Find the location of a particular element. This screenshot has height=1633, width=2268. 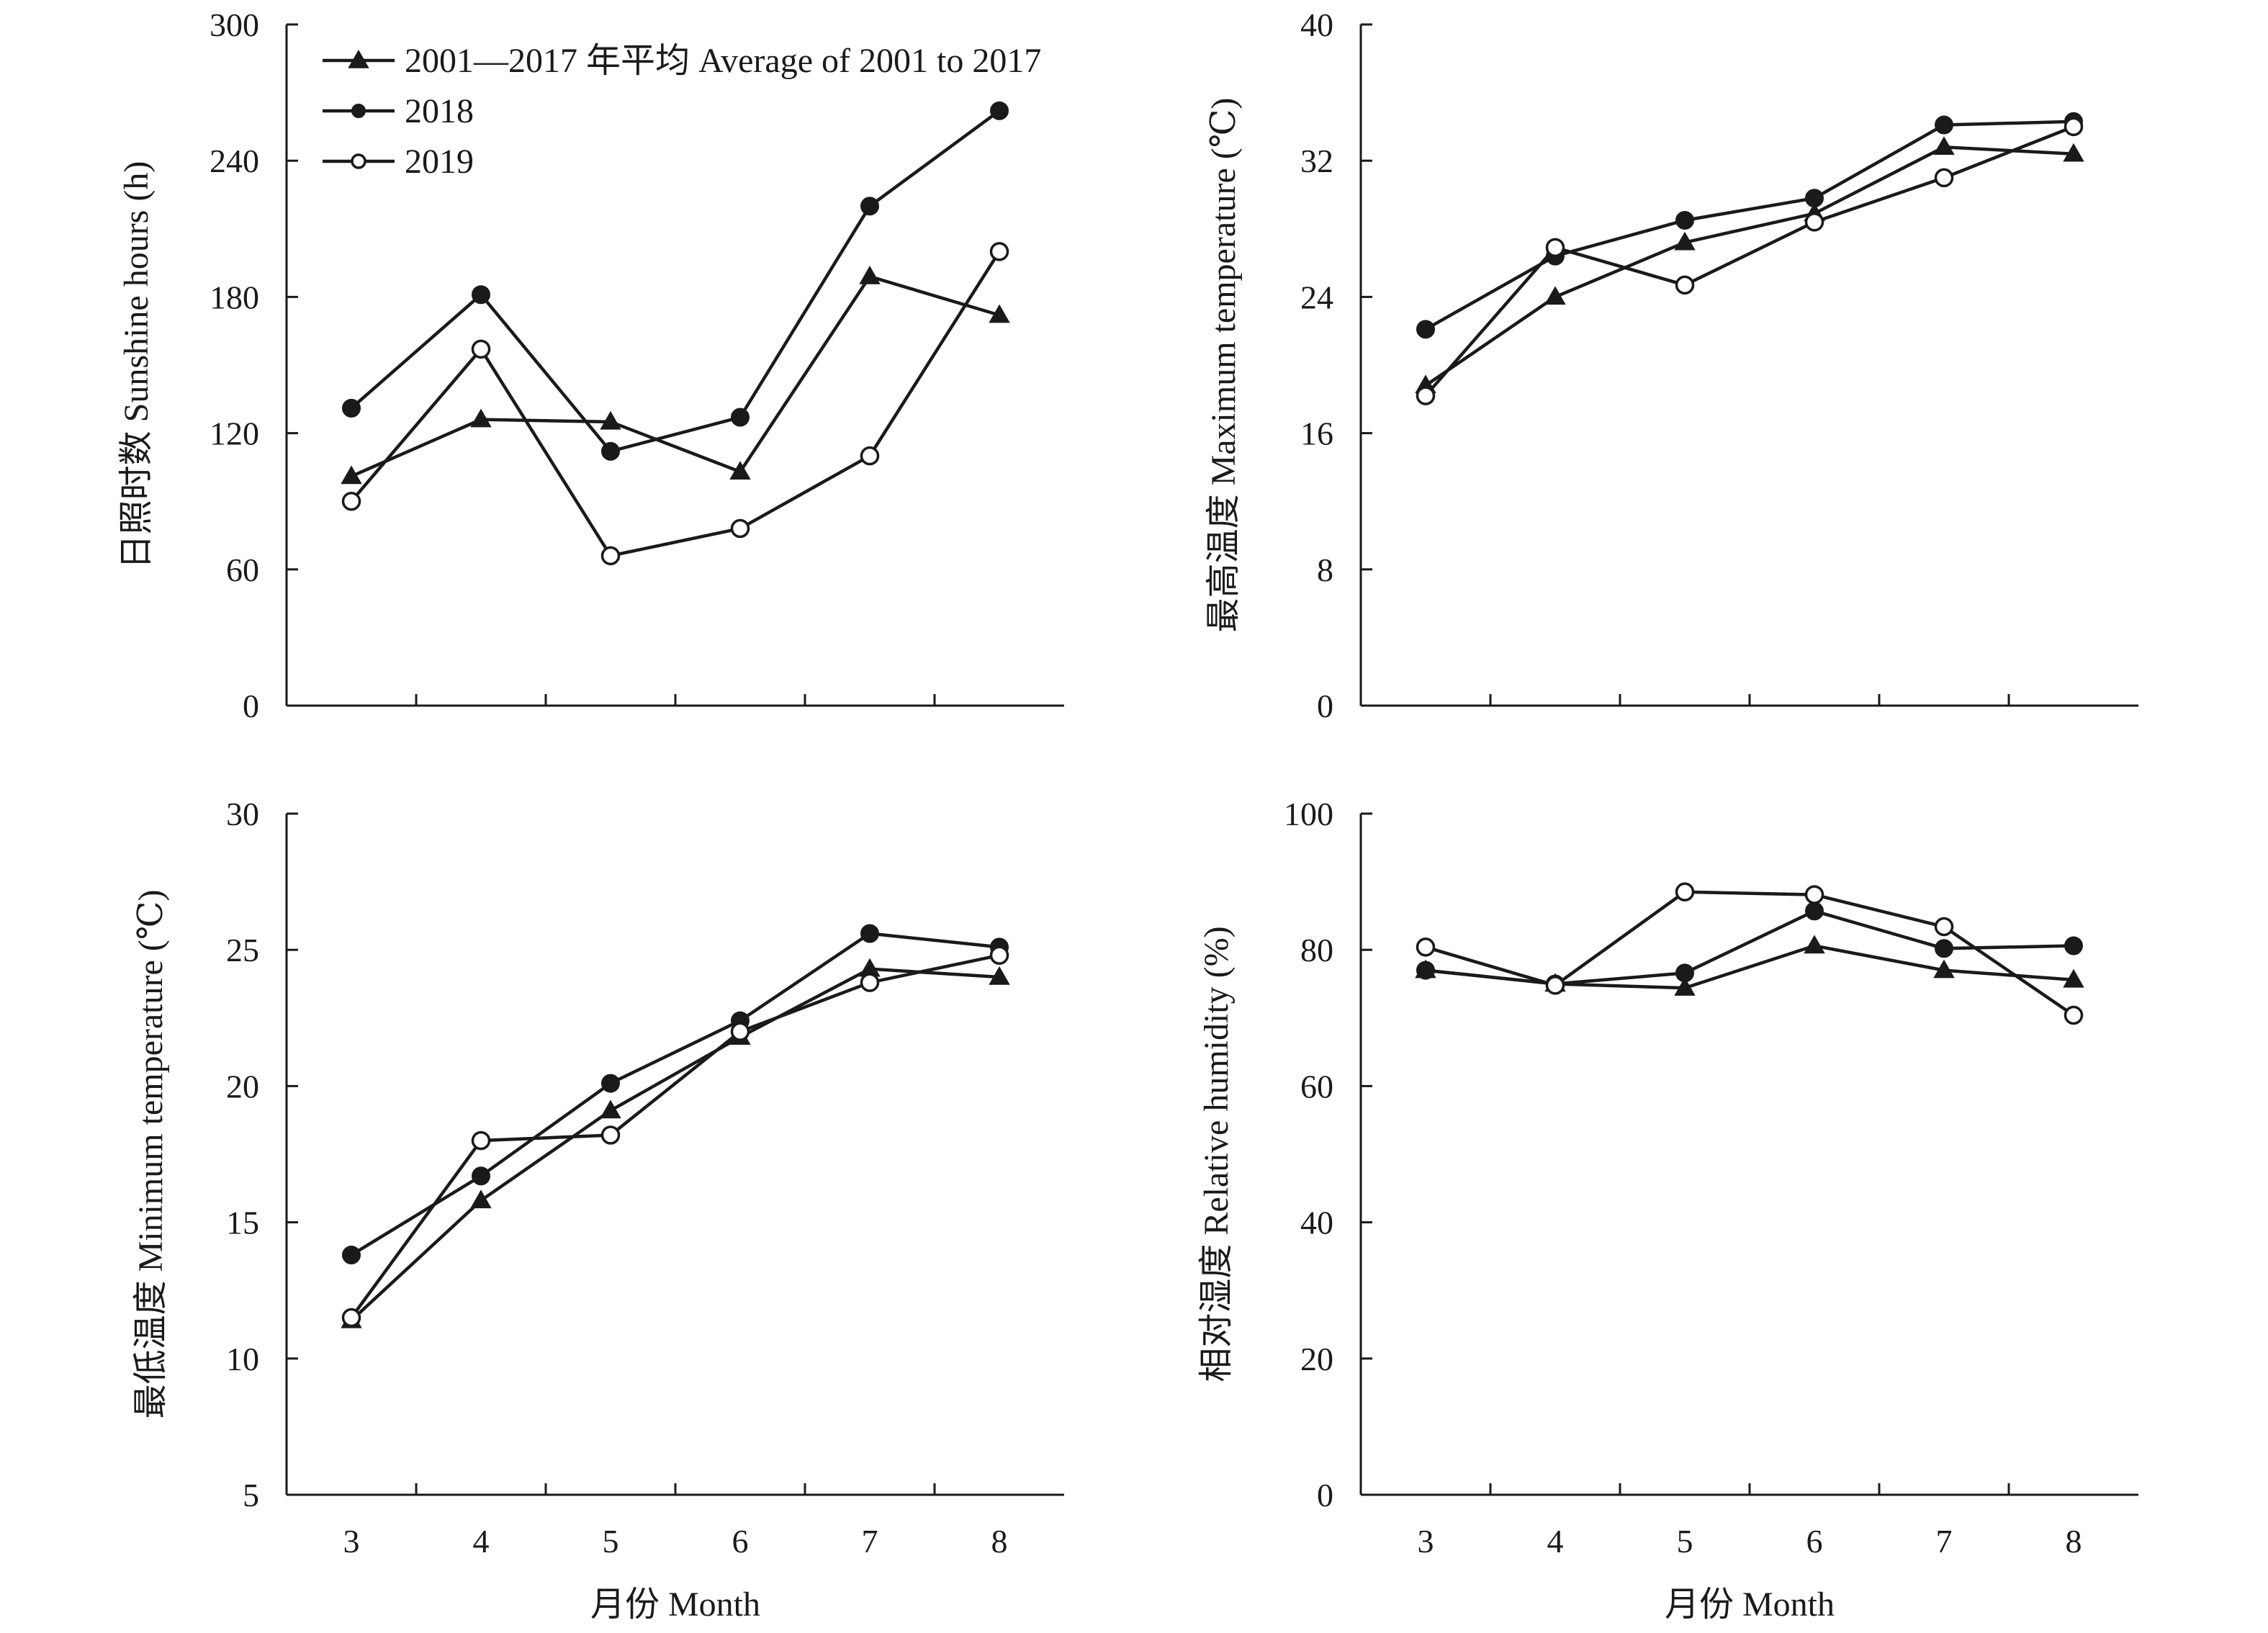

humidity-y-tick-label: 60 is located at coordinates (1316, 1086).